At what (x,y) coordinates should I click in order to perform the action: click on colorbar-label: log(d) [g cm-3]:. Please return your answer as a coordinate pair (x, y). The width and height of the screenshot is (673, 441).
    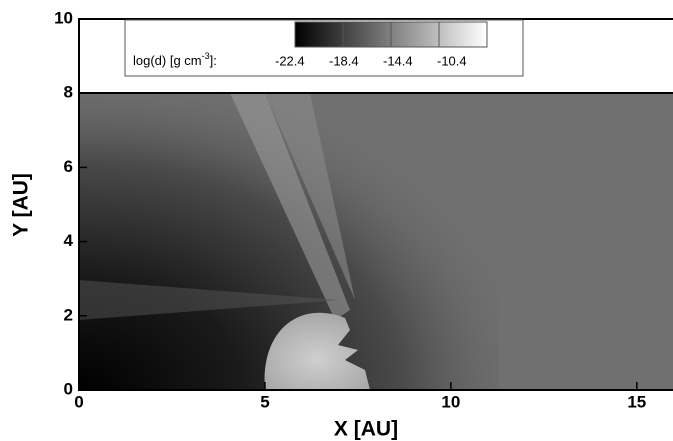
    Looking at the image, I should click on (175, 59).